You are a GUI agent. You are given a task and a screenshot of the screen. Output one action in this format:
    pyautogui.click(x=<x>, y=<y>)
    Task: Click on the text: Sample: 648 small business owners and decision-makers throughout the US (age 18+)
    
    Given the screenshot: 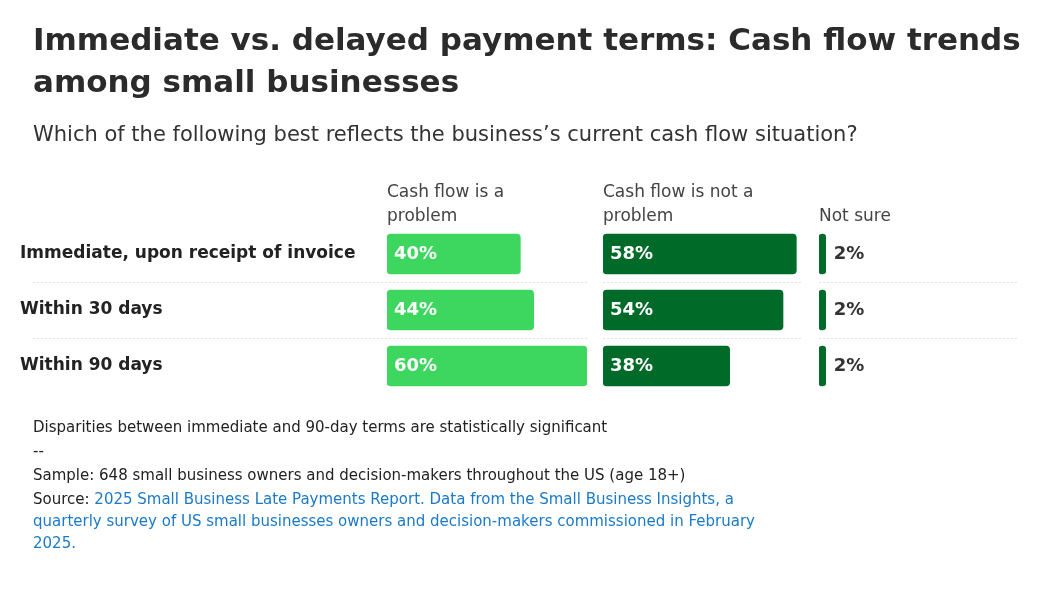 What is the action you would take?
    pyautogui.click(x=360, y=475)
    